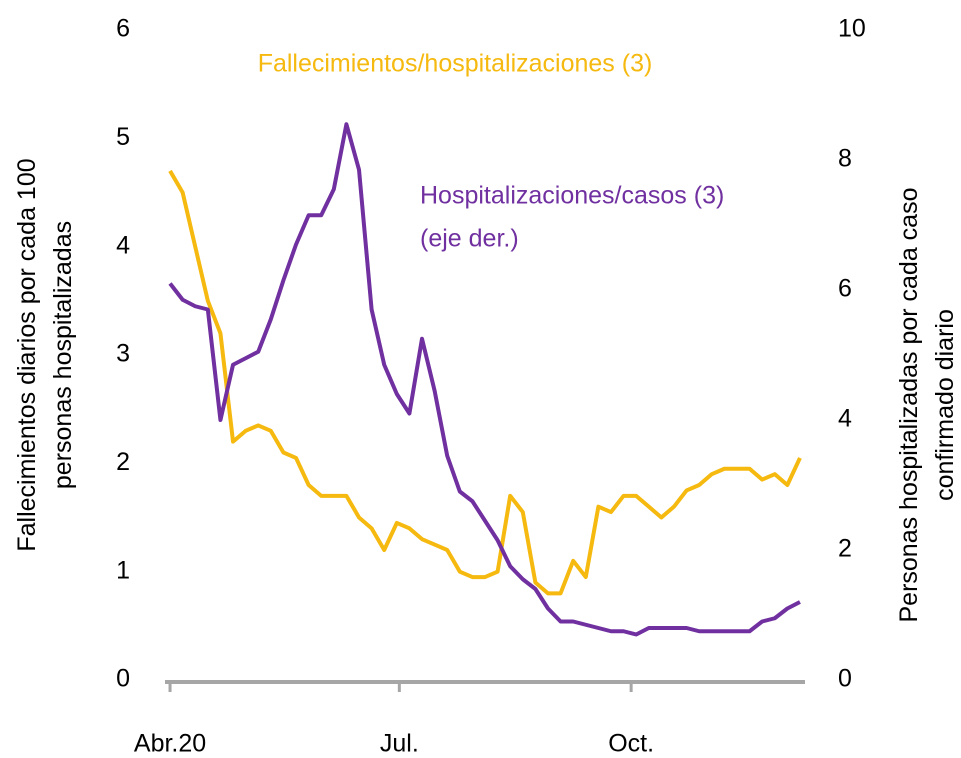 This screenshot has width=961, height=758. I want to click on annotation: Fallecimientos/hospitalizaciones (3), so click(455, 64).